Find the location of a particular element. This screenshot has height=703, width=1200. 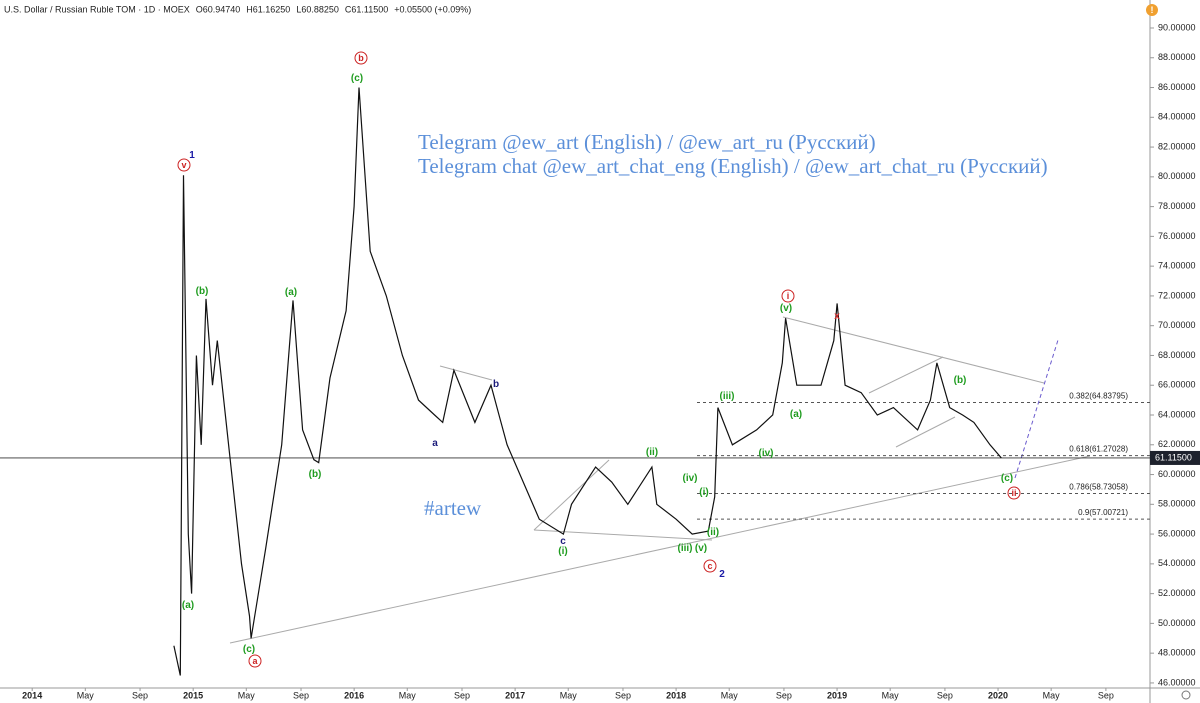

fib-label: 0.786(58.73058) is located at coordinates (1098, 487).